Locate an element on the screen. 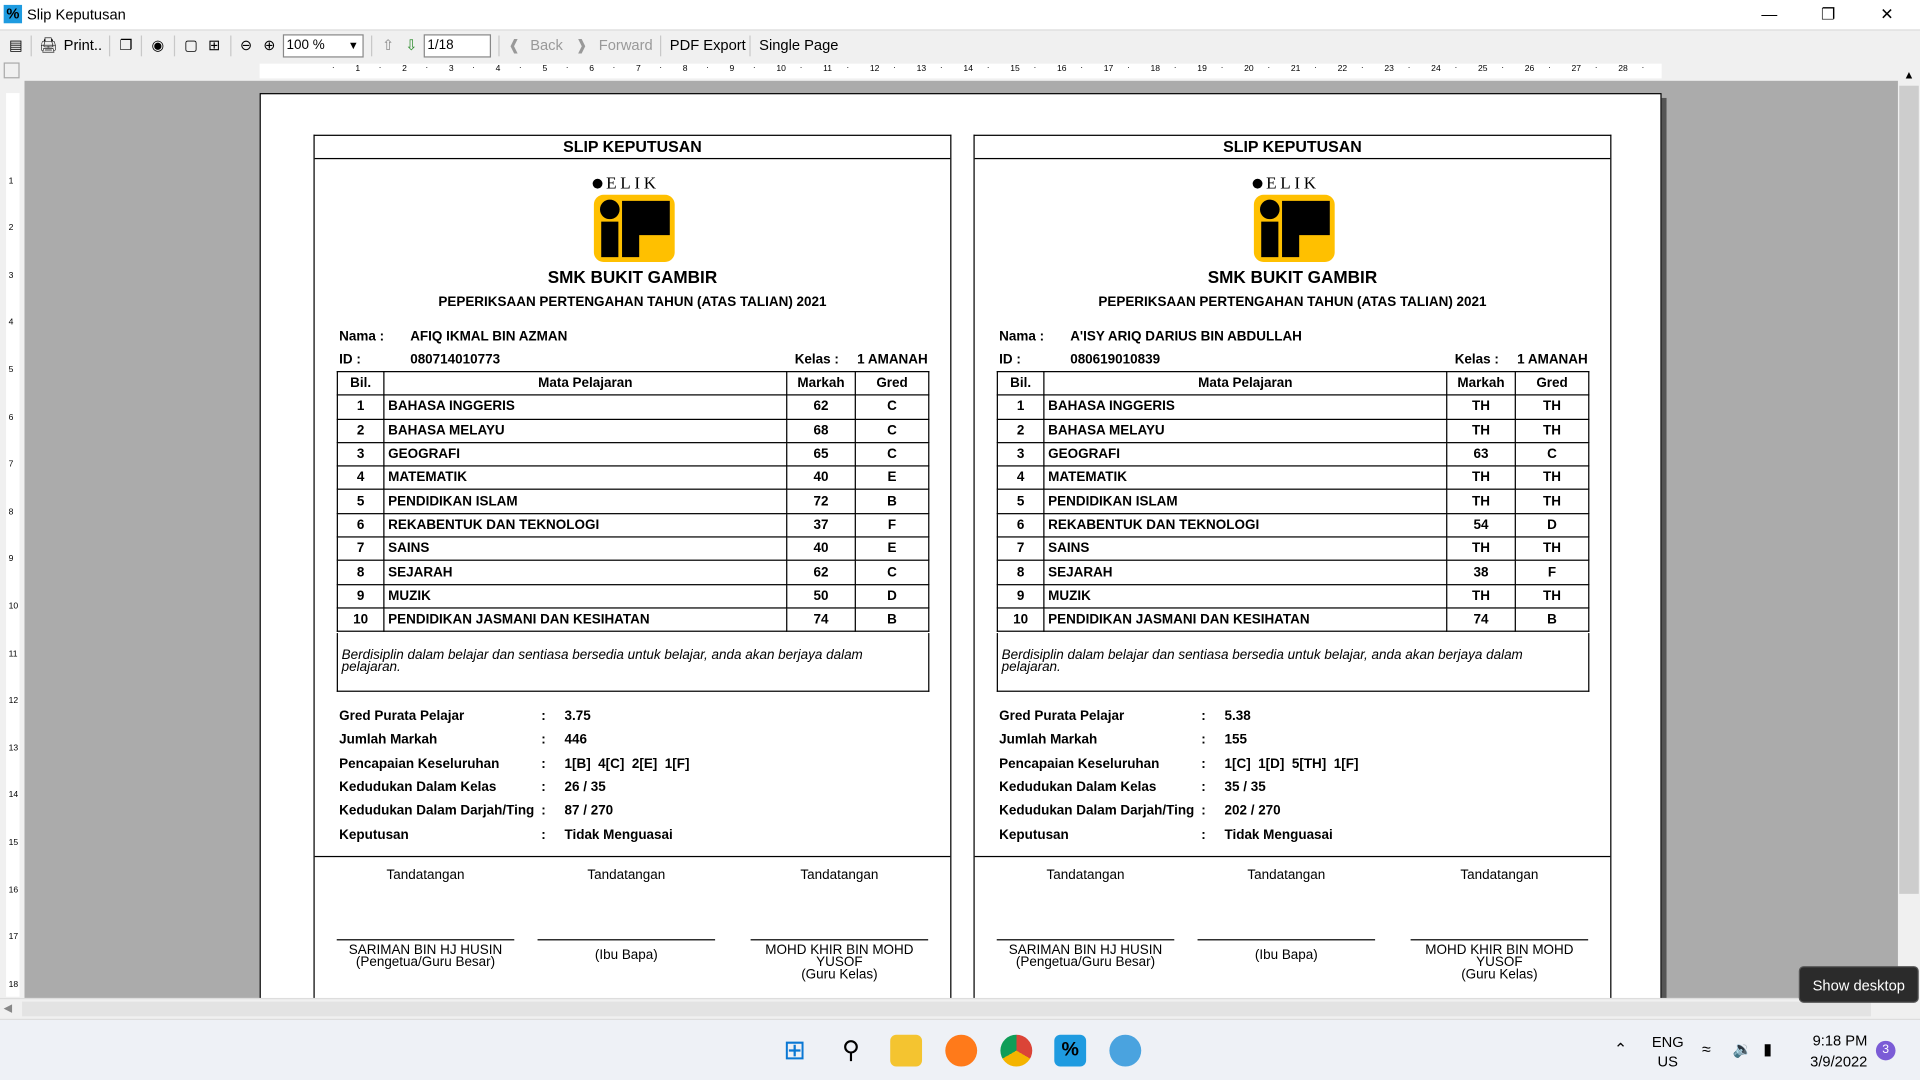  next-page-icon: ⇩ is located at coordinates (411, 45).